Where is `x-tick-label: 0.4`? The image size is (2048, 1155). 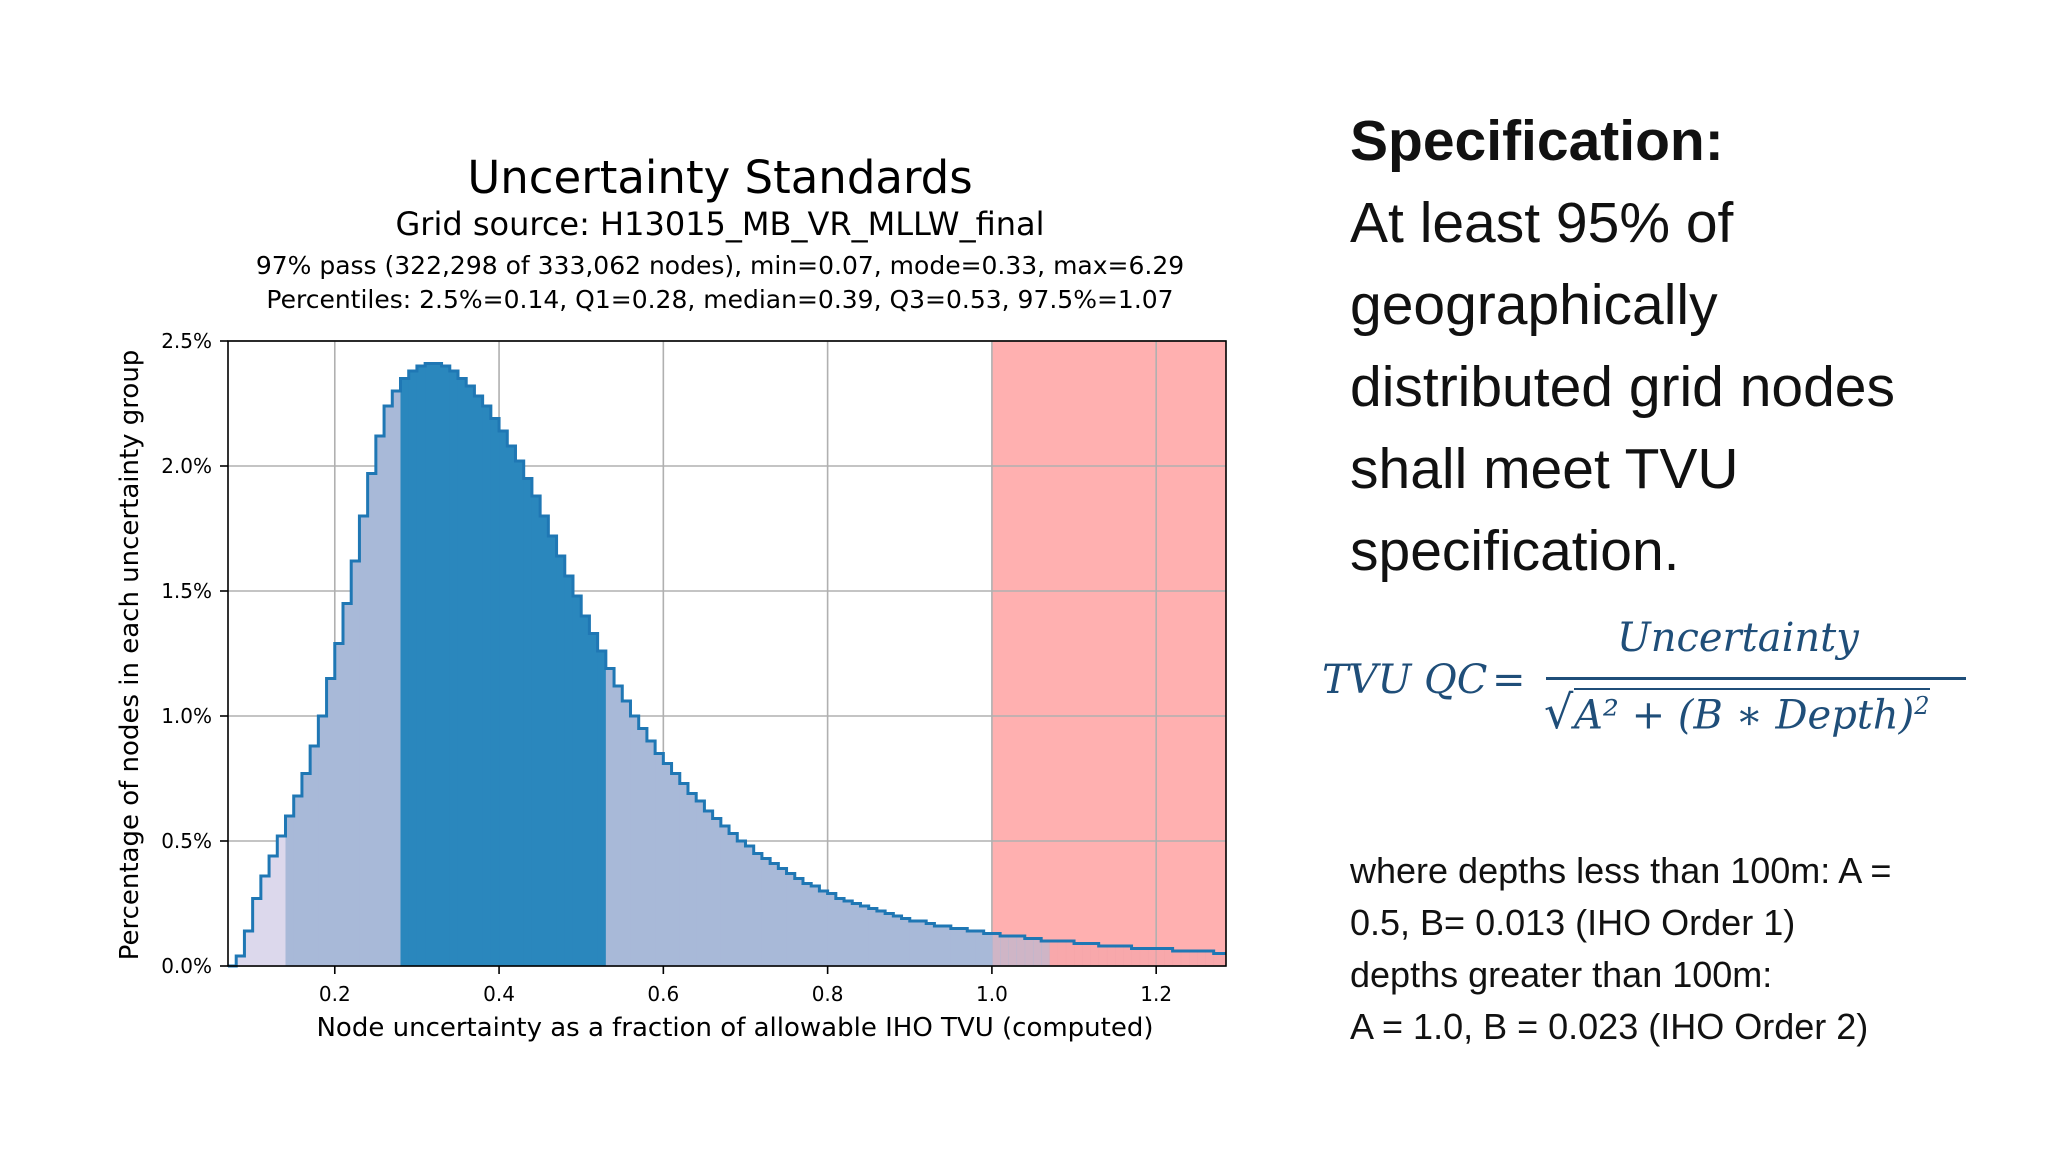
x-tick-label: 0.4 is located at coordinates (499, 994).